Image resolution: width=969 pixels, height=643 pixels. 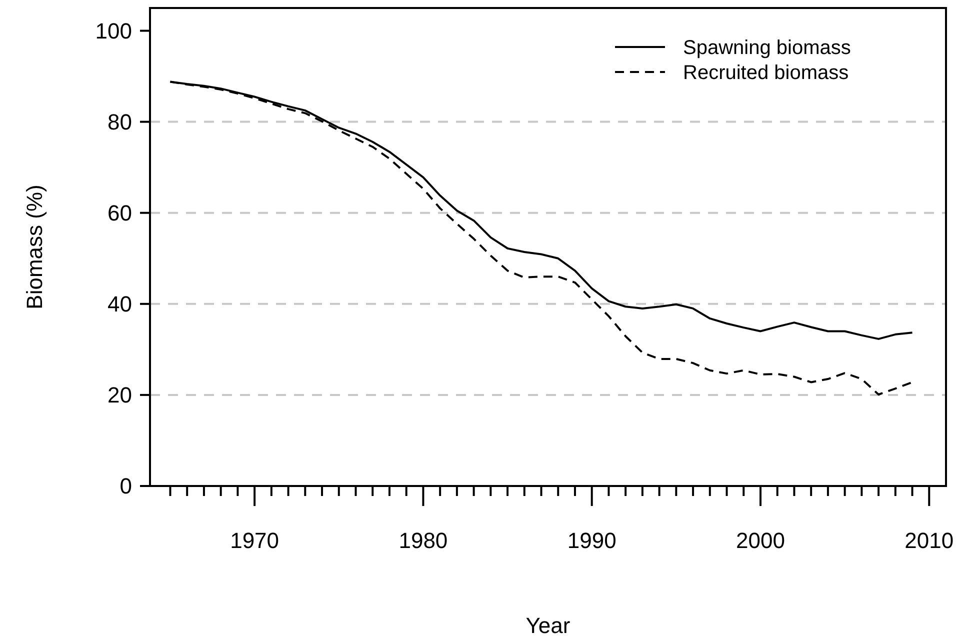 I want to click on legend-label: Recruited biomass, so click(x=766, y=73).